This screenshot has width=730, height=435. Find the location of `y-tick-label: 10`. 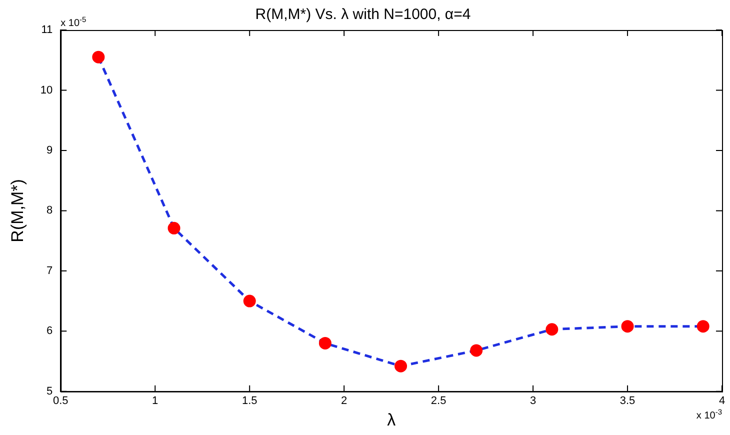

y-tick-label: 10 is located at coordinates (46, 90).